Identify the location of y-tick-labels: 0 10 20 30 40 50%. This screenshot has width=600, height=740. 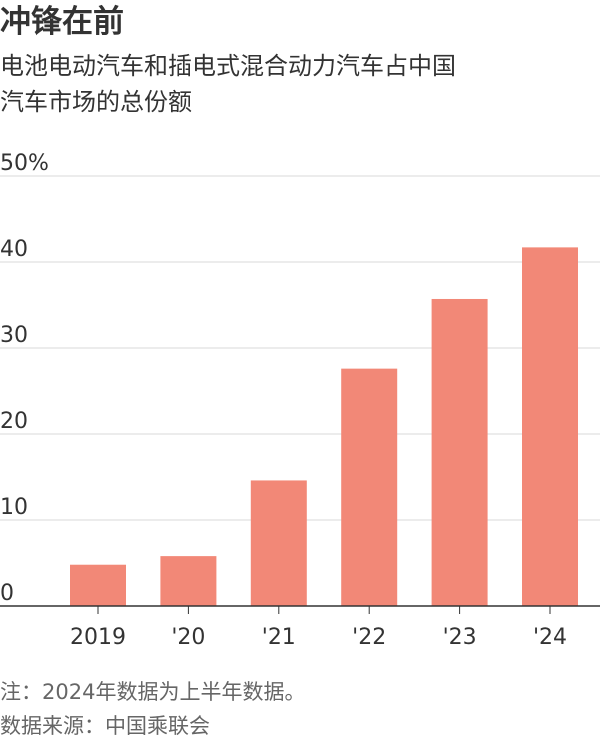
(24, 378).